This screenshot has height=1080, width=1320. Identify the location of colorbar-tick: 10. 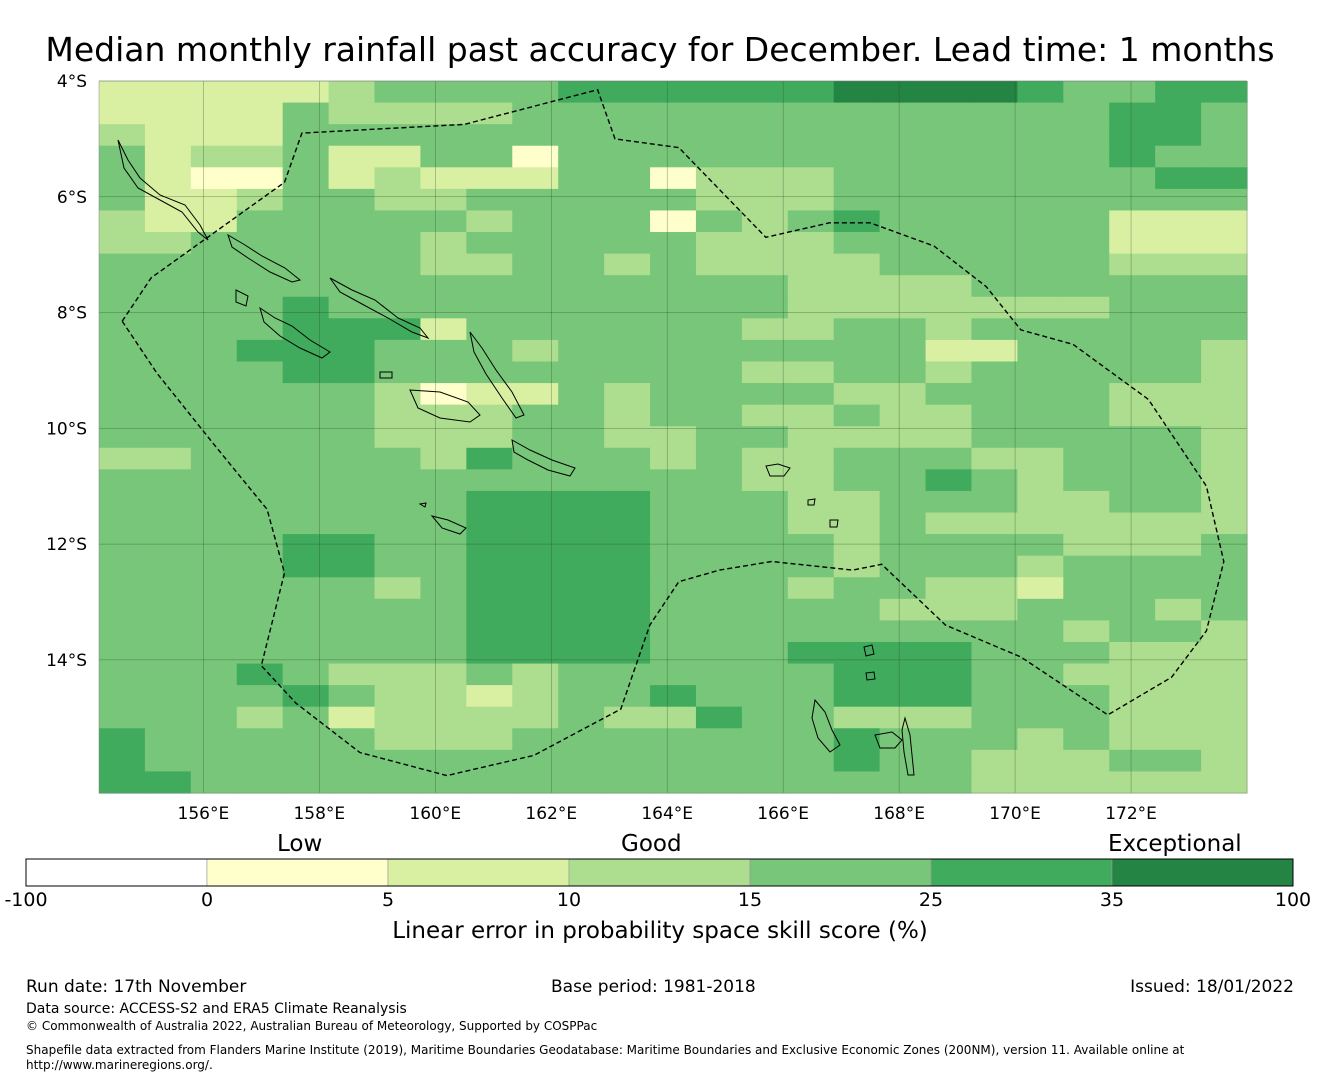
(569, 900).